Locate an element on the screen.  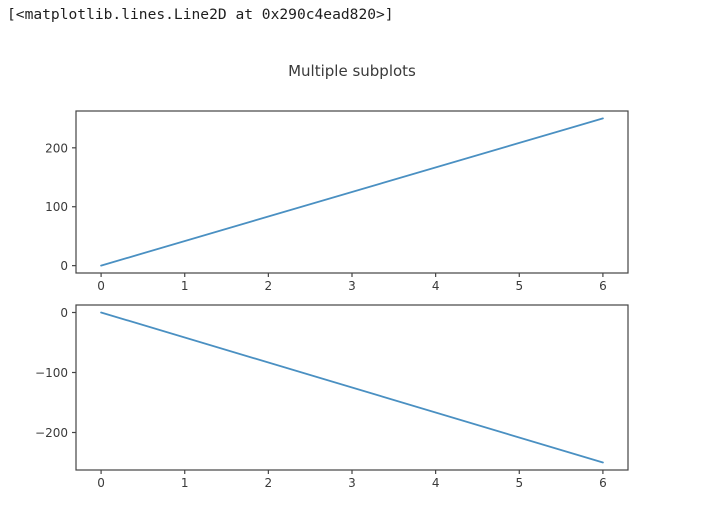
y-tick-label: −200 is located at coordinates (51, 433).